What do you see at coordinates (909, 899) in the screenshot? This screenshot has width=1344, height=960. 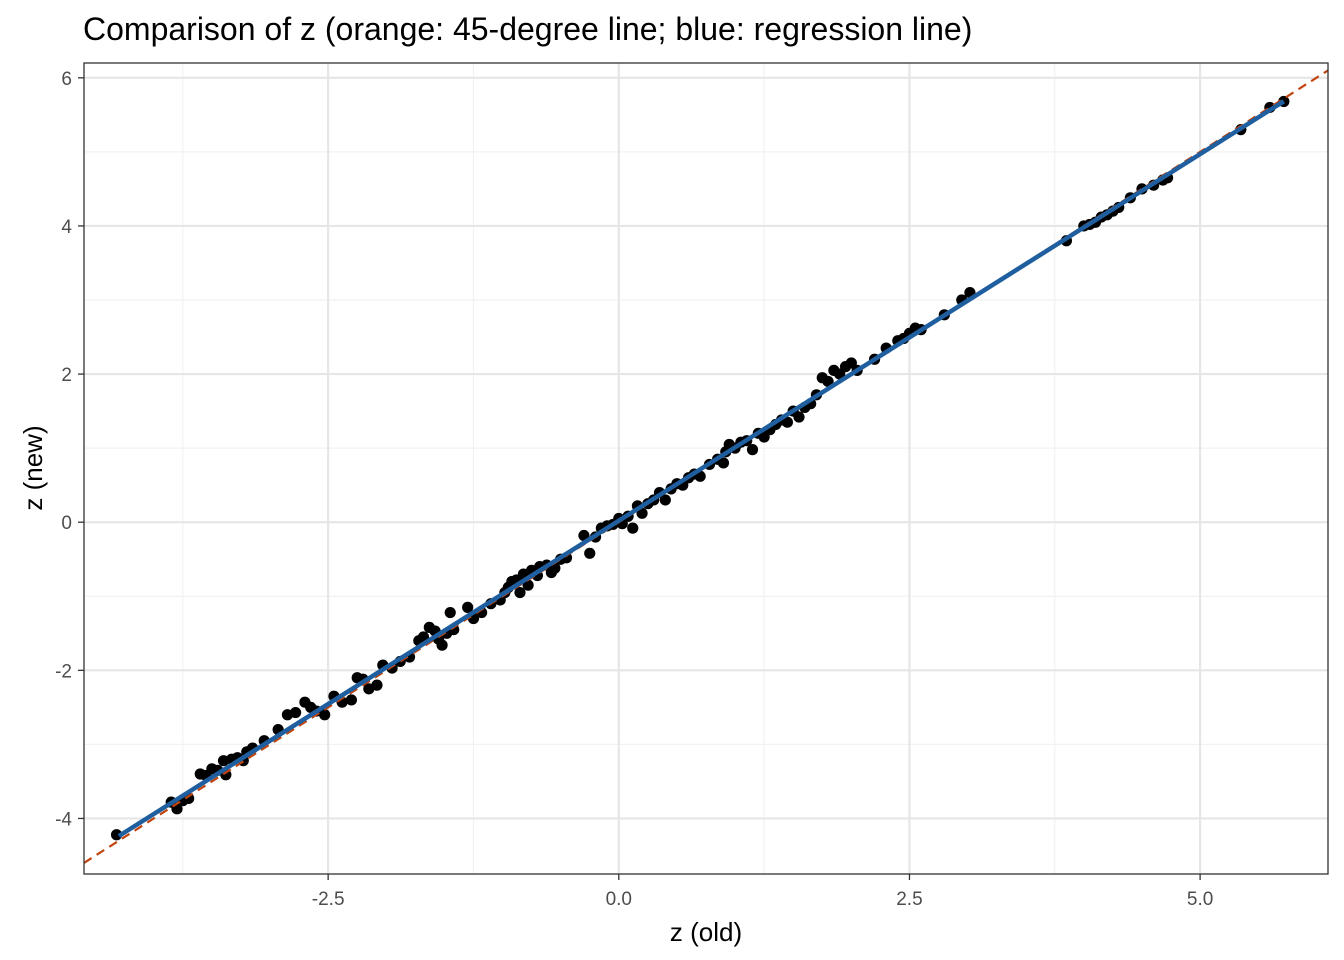 I see `x-tick-label: 2.5` at bounding box center [909, 899].